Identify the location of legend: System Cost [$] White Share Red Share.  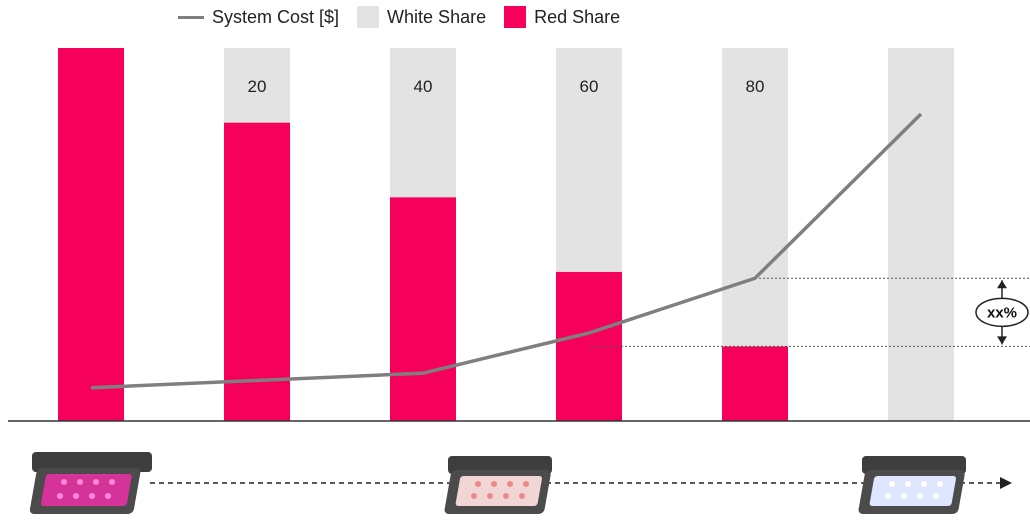
(408, 17).